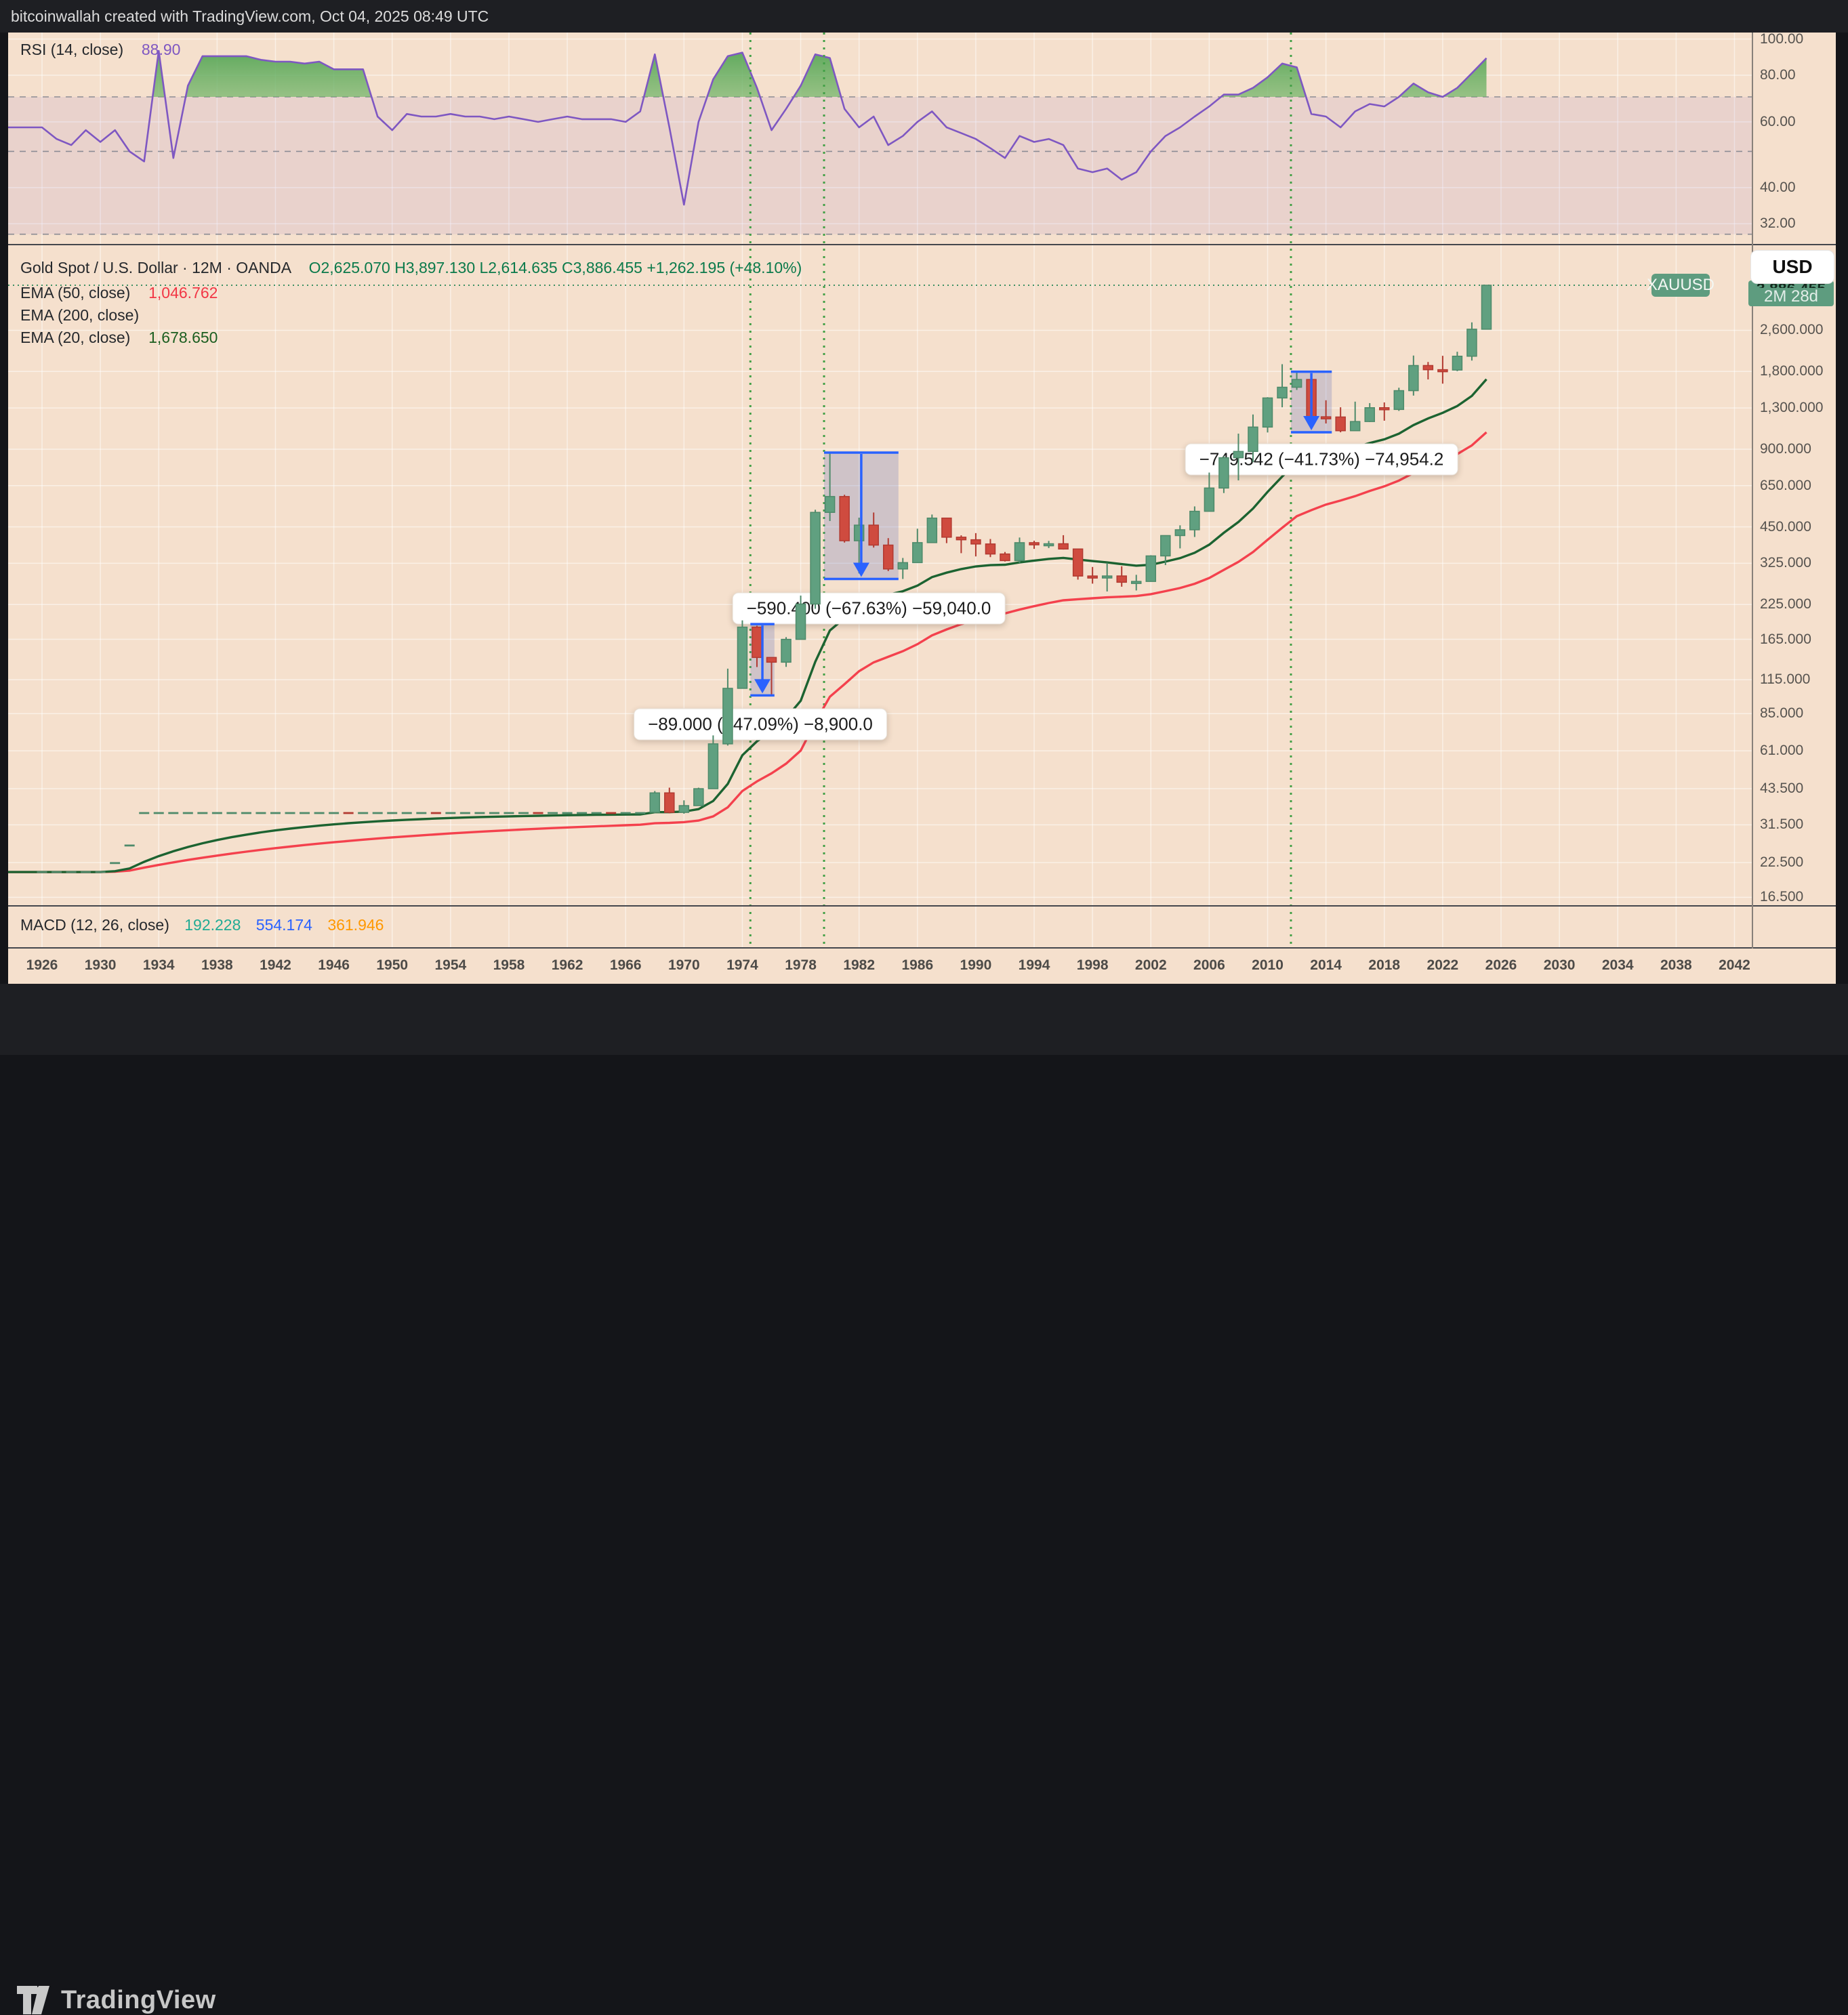  Describe the element at coordinates (801, 965) in the screenshot. I see `time-tick: 1978` at that location.